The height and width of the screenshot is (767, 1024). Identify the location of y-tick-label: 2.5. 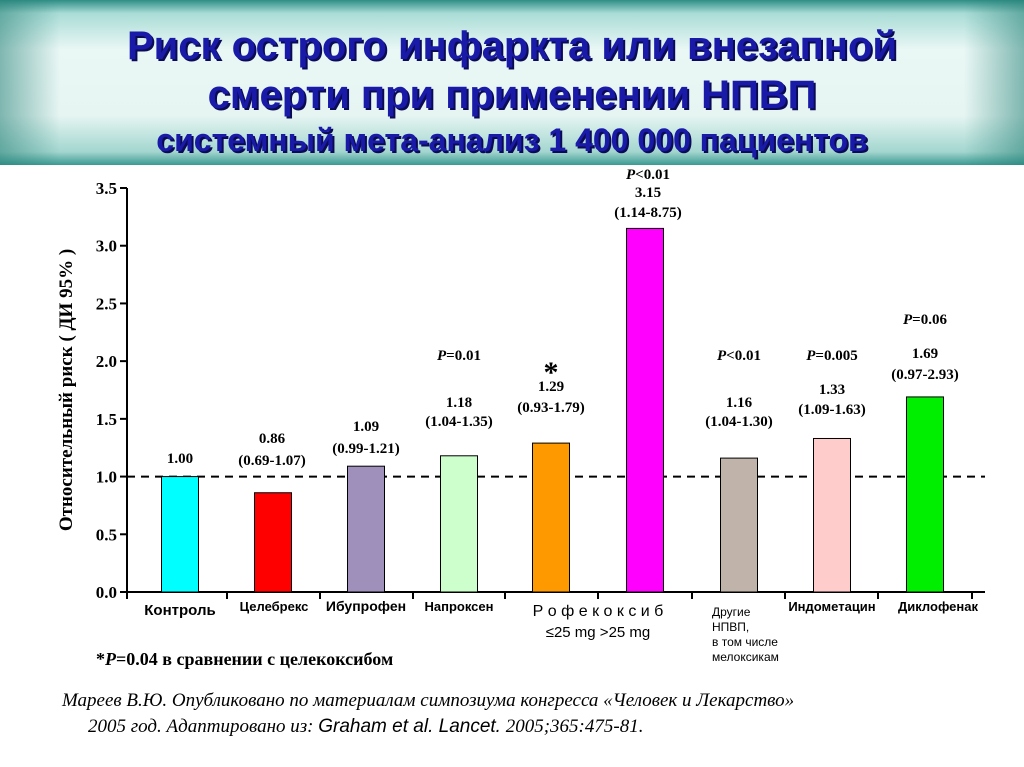
(106, 303).